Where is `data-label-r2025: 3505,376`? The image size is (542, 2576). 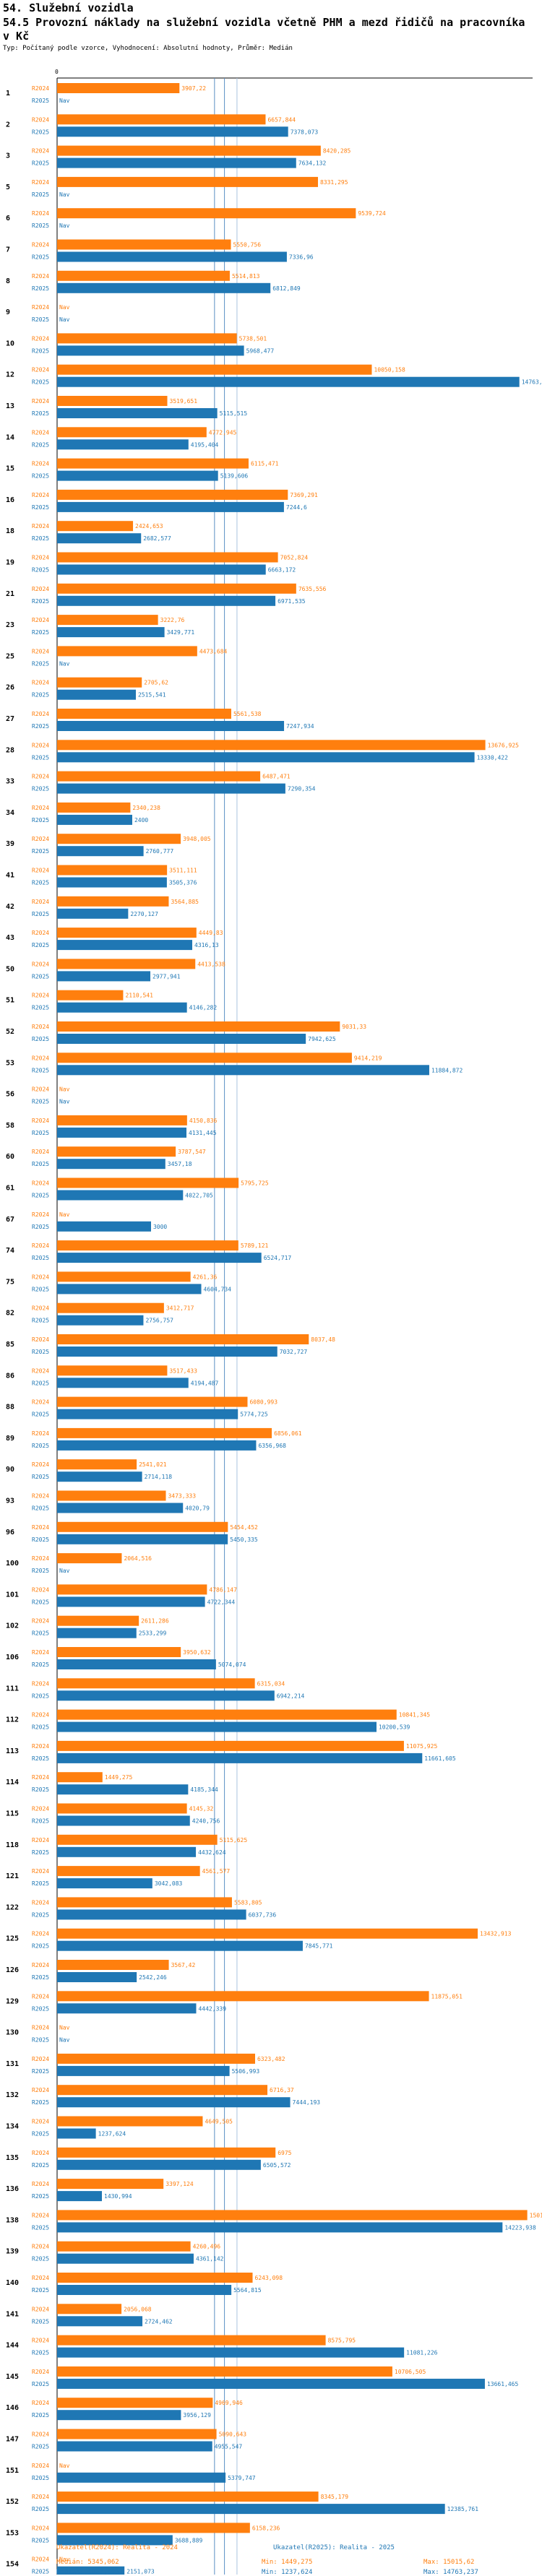
data-label-r2025: 3505,376 is located at coordinates (183, 883).